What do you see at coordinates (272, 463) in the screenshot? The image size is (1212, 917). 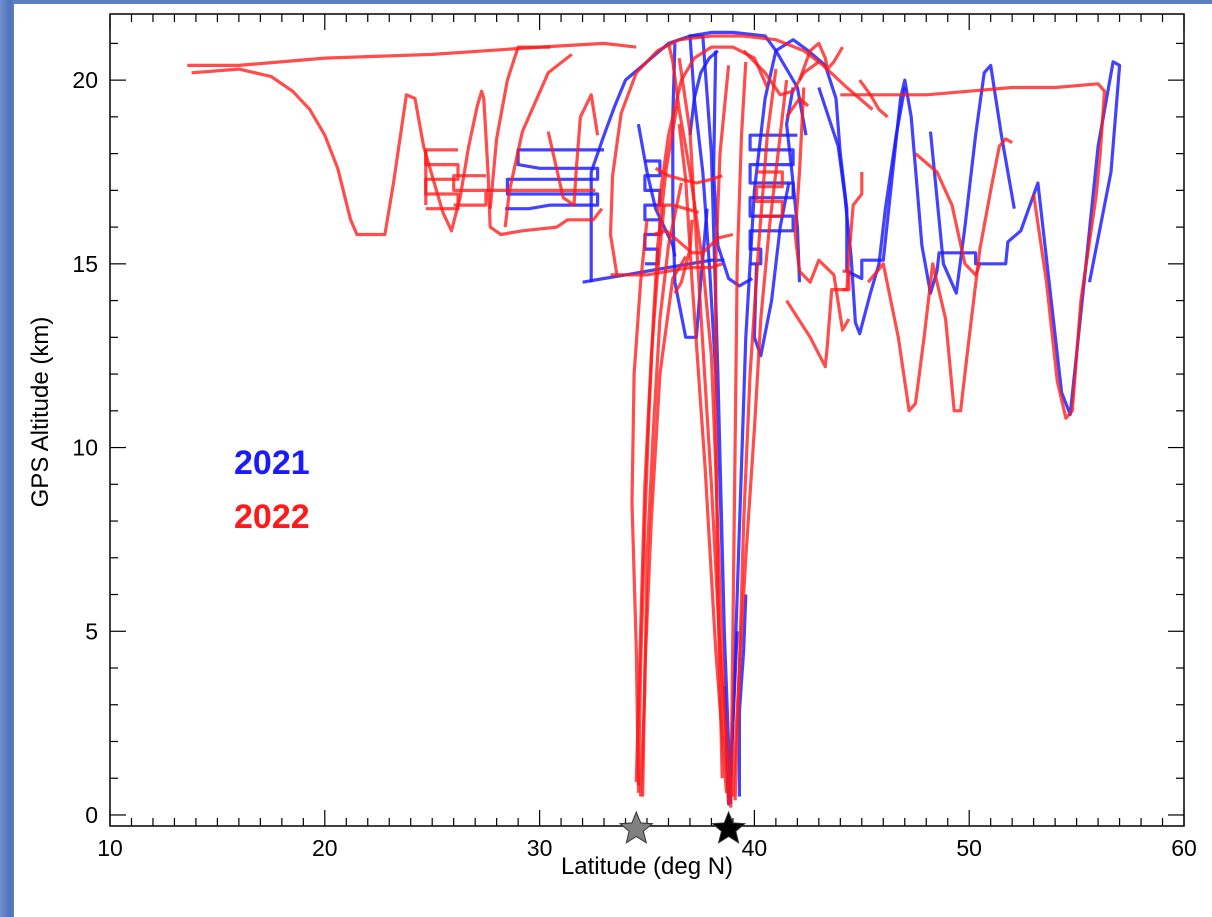 I see `legend-2021: 2021` at bounding box center [272, 463].